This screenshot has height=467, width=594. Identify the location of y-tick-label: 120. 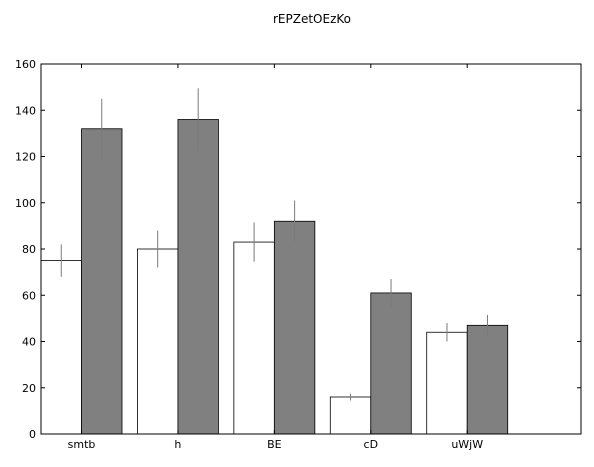
(25, 157).